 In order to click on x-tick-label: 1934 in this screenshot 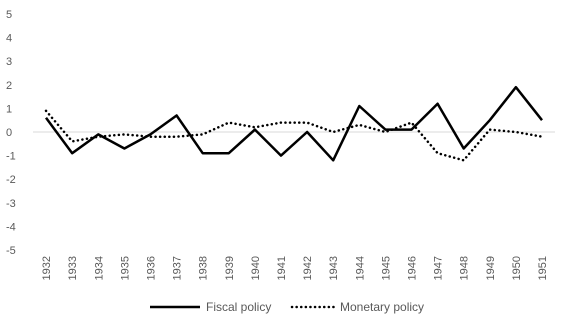, I will do `click(99, 268)`.